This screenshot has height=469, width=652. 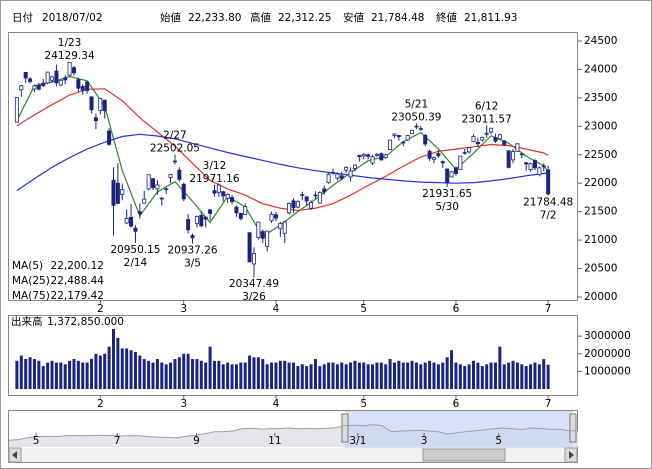 What do you see at coordinates (416, 117) in the screenshot?
I see `annotation-value: 23050.39` at bounding box center [416, 117].